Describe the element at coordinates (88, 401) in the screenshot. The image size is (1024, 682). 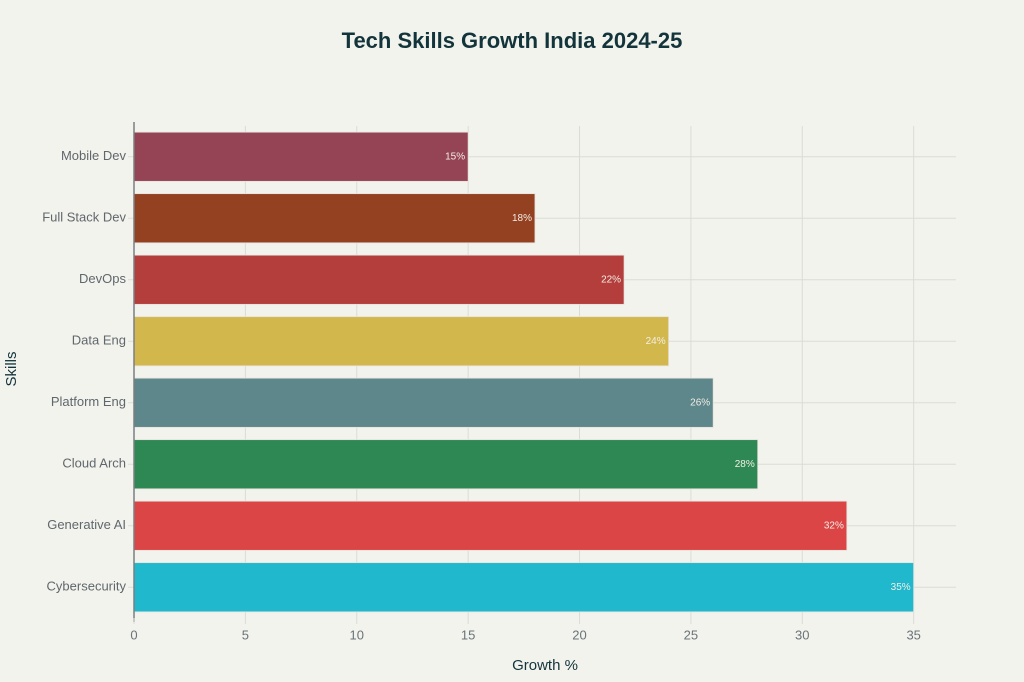
I see `y-tick-label: Platform Eng` at that location.